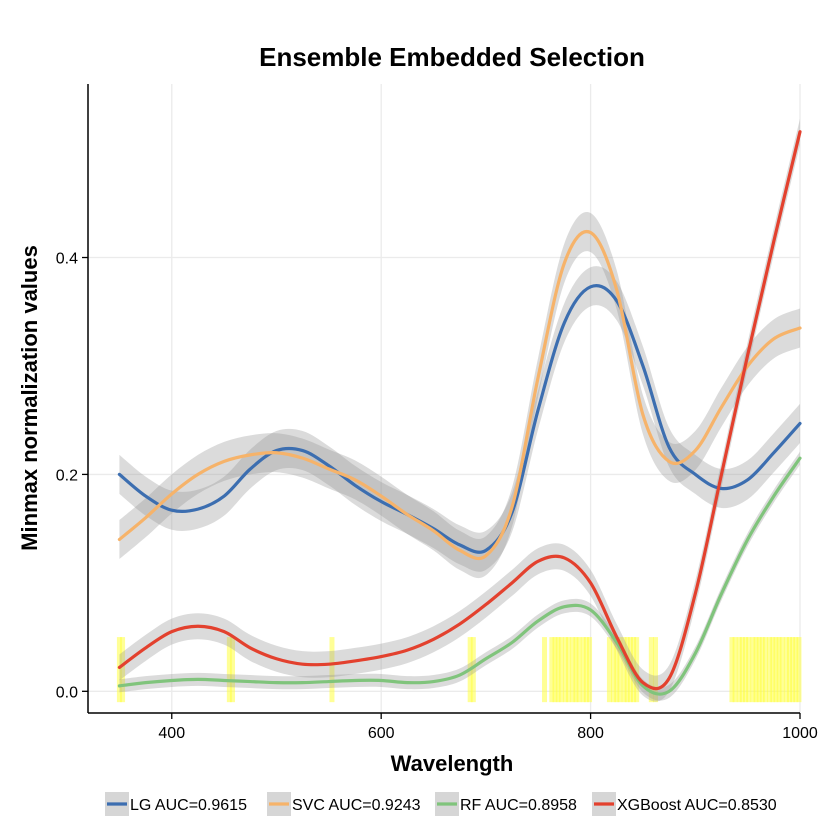 The image size is (840, 840). What do you see at coordinates (381, 733) in the screenshot?
I see `x-tick-label: 600` at bounding box center [381, 733].